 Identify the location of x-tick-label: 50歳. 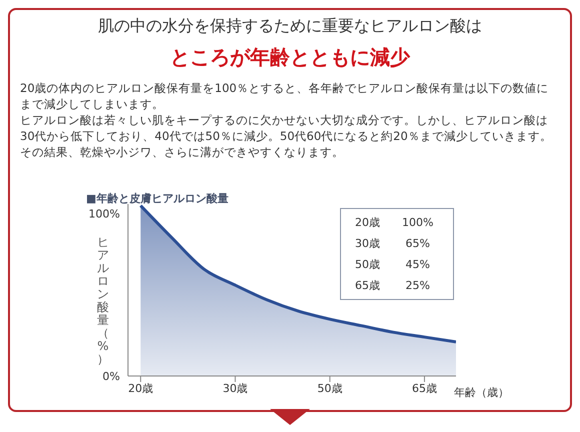
(329, 388).